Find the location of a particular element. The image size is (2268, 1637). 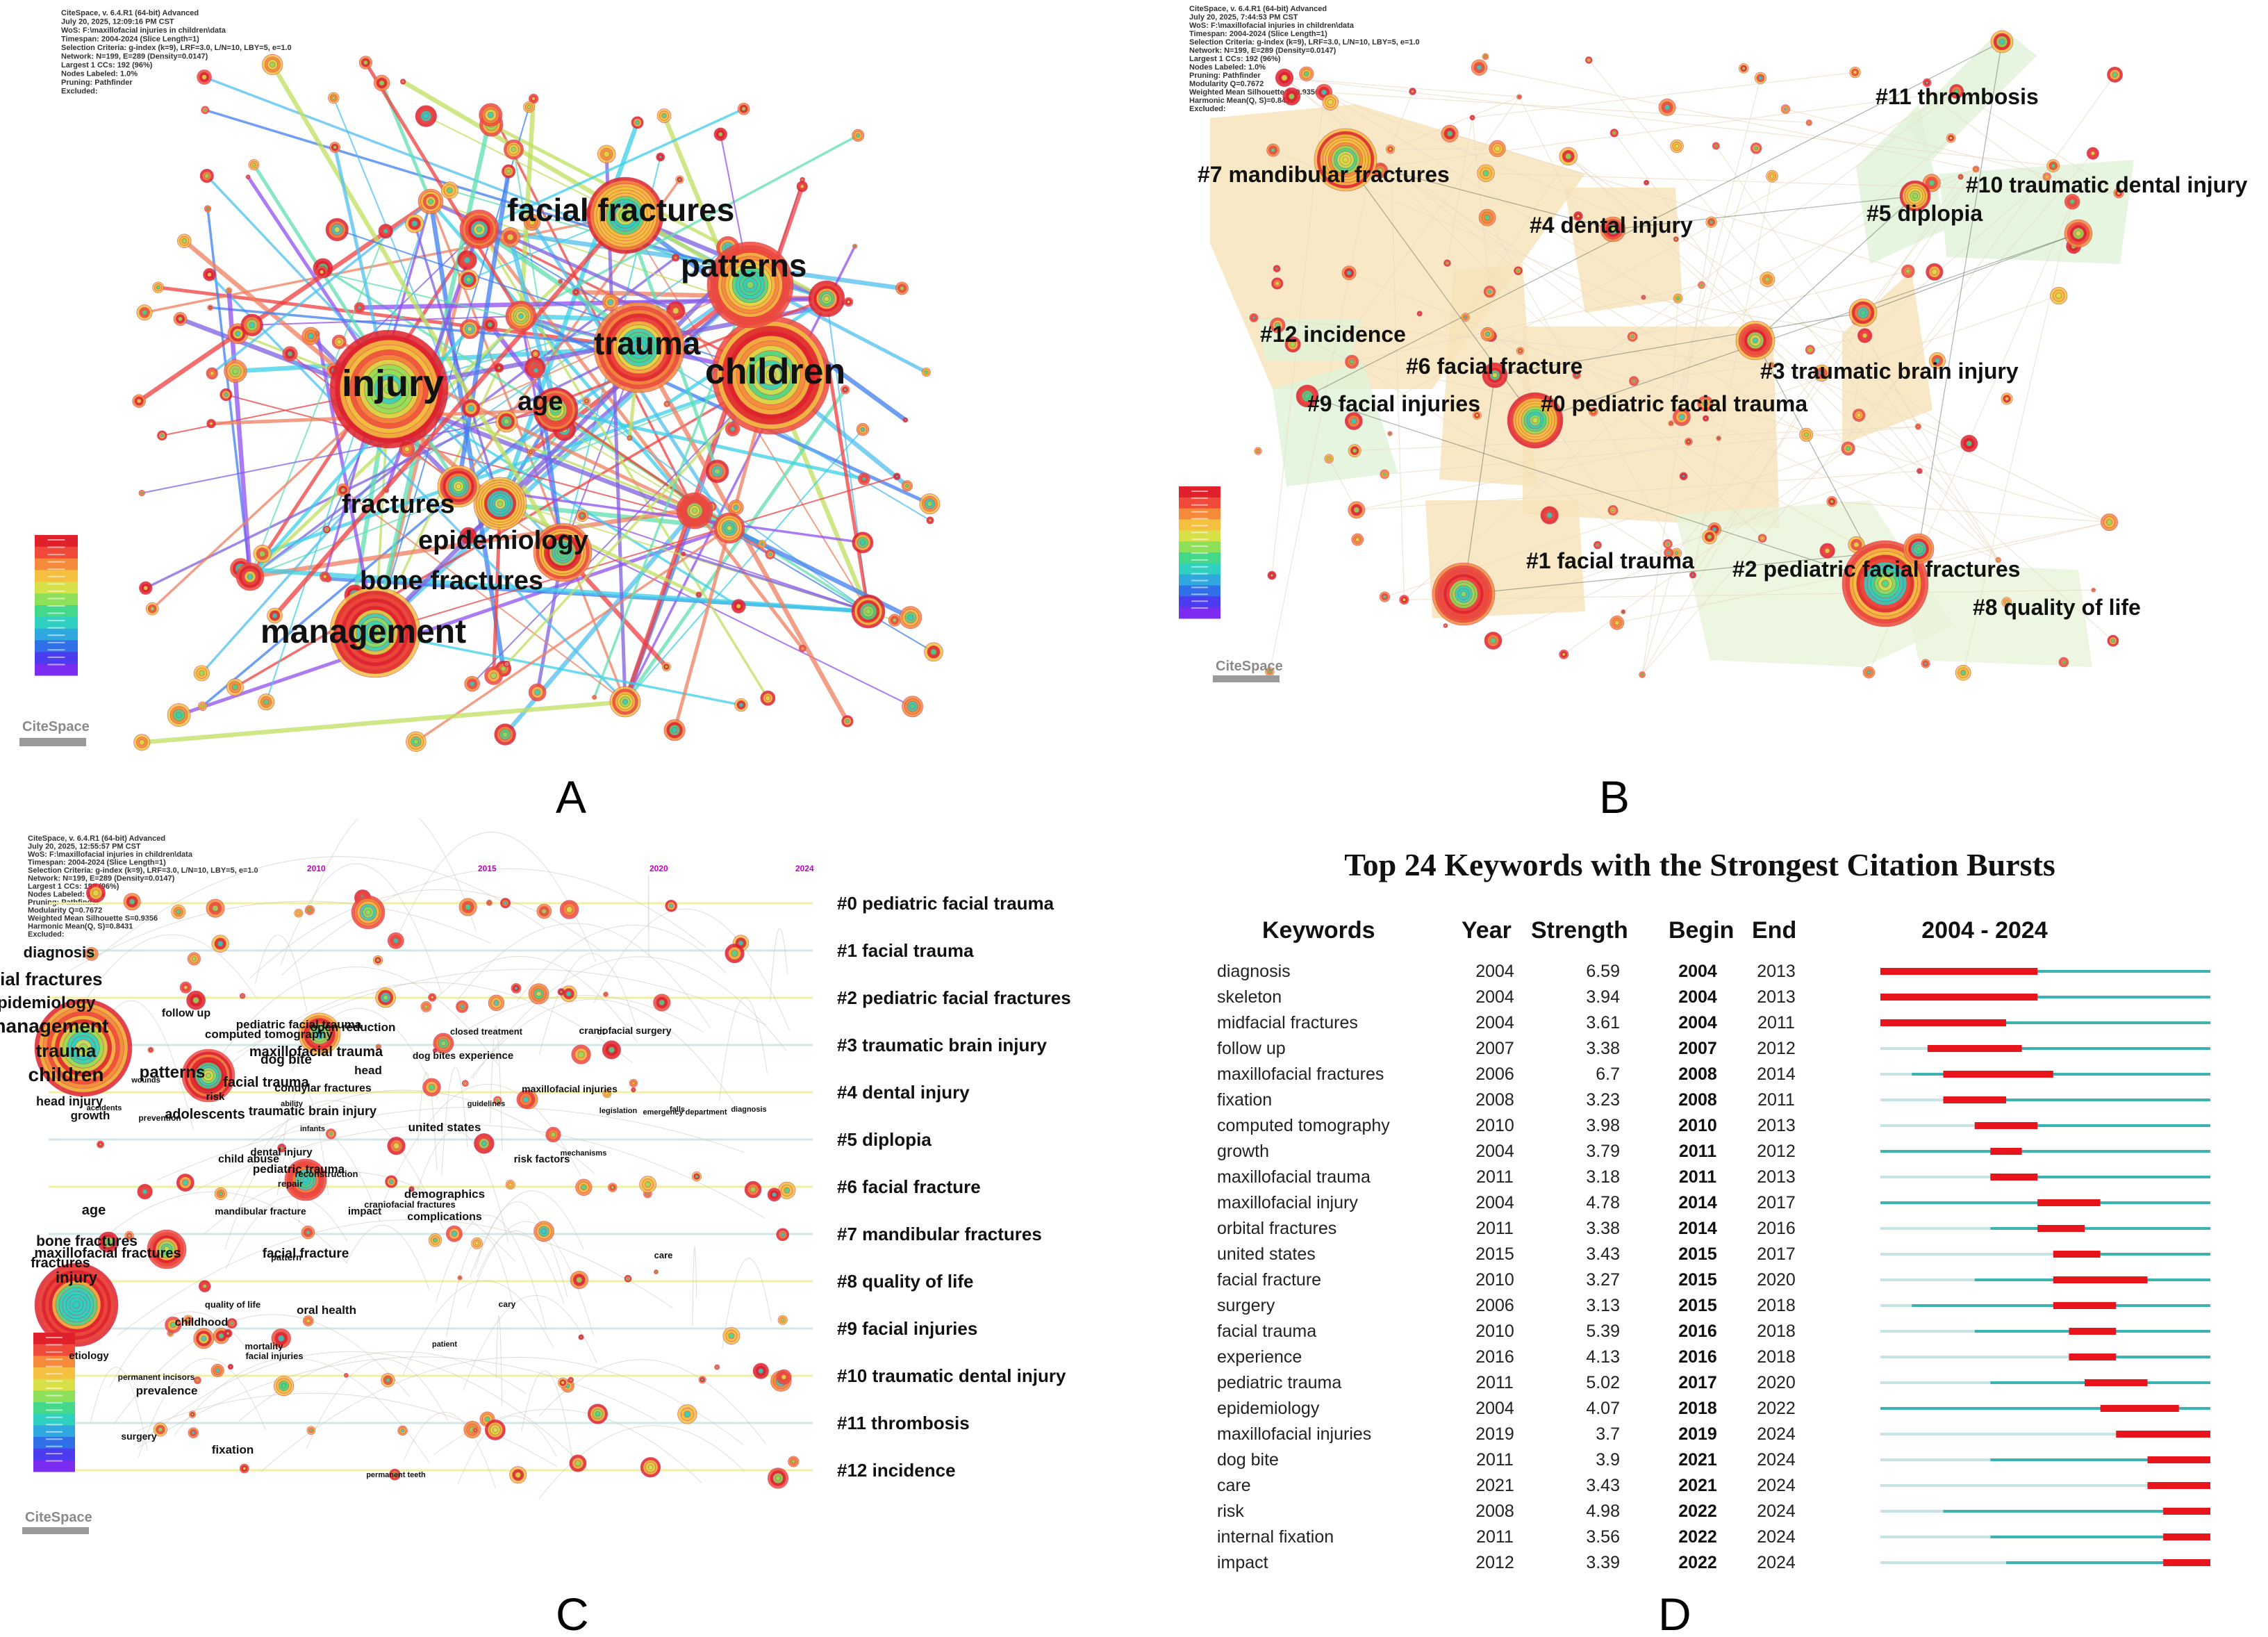

burst-year: 2008 is located at coordinates (1494, 1100).